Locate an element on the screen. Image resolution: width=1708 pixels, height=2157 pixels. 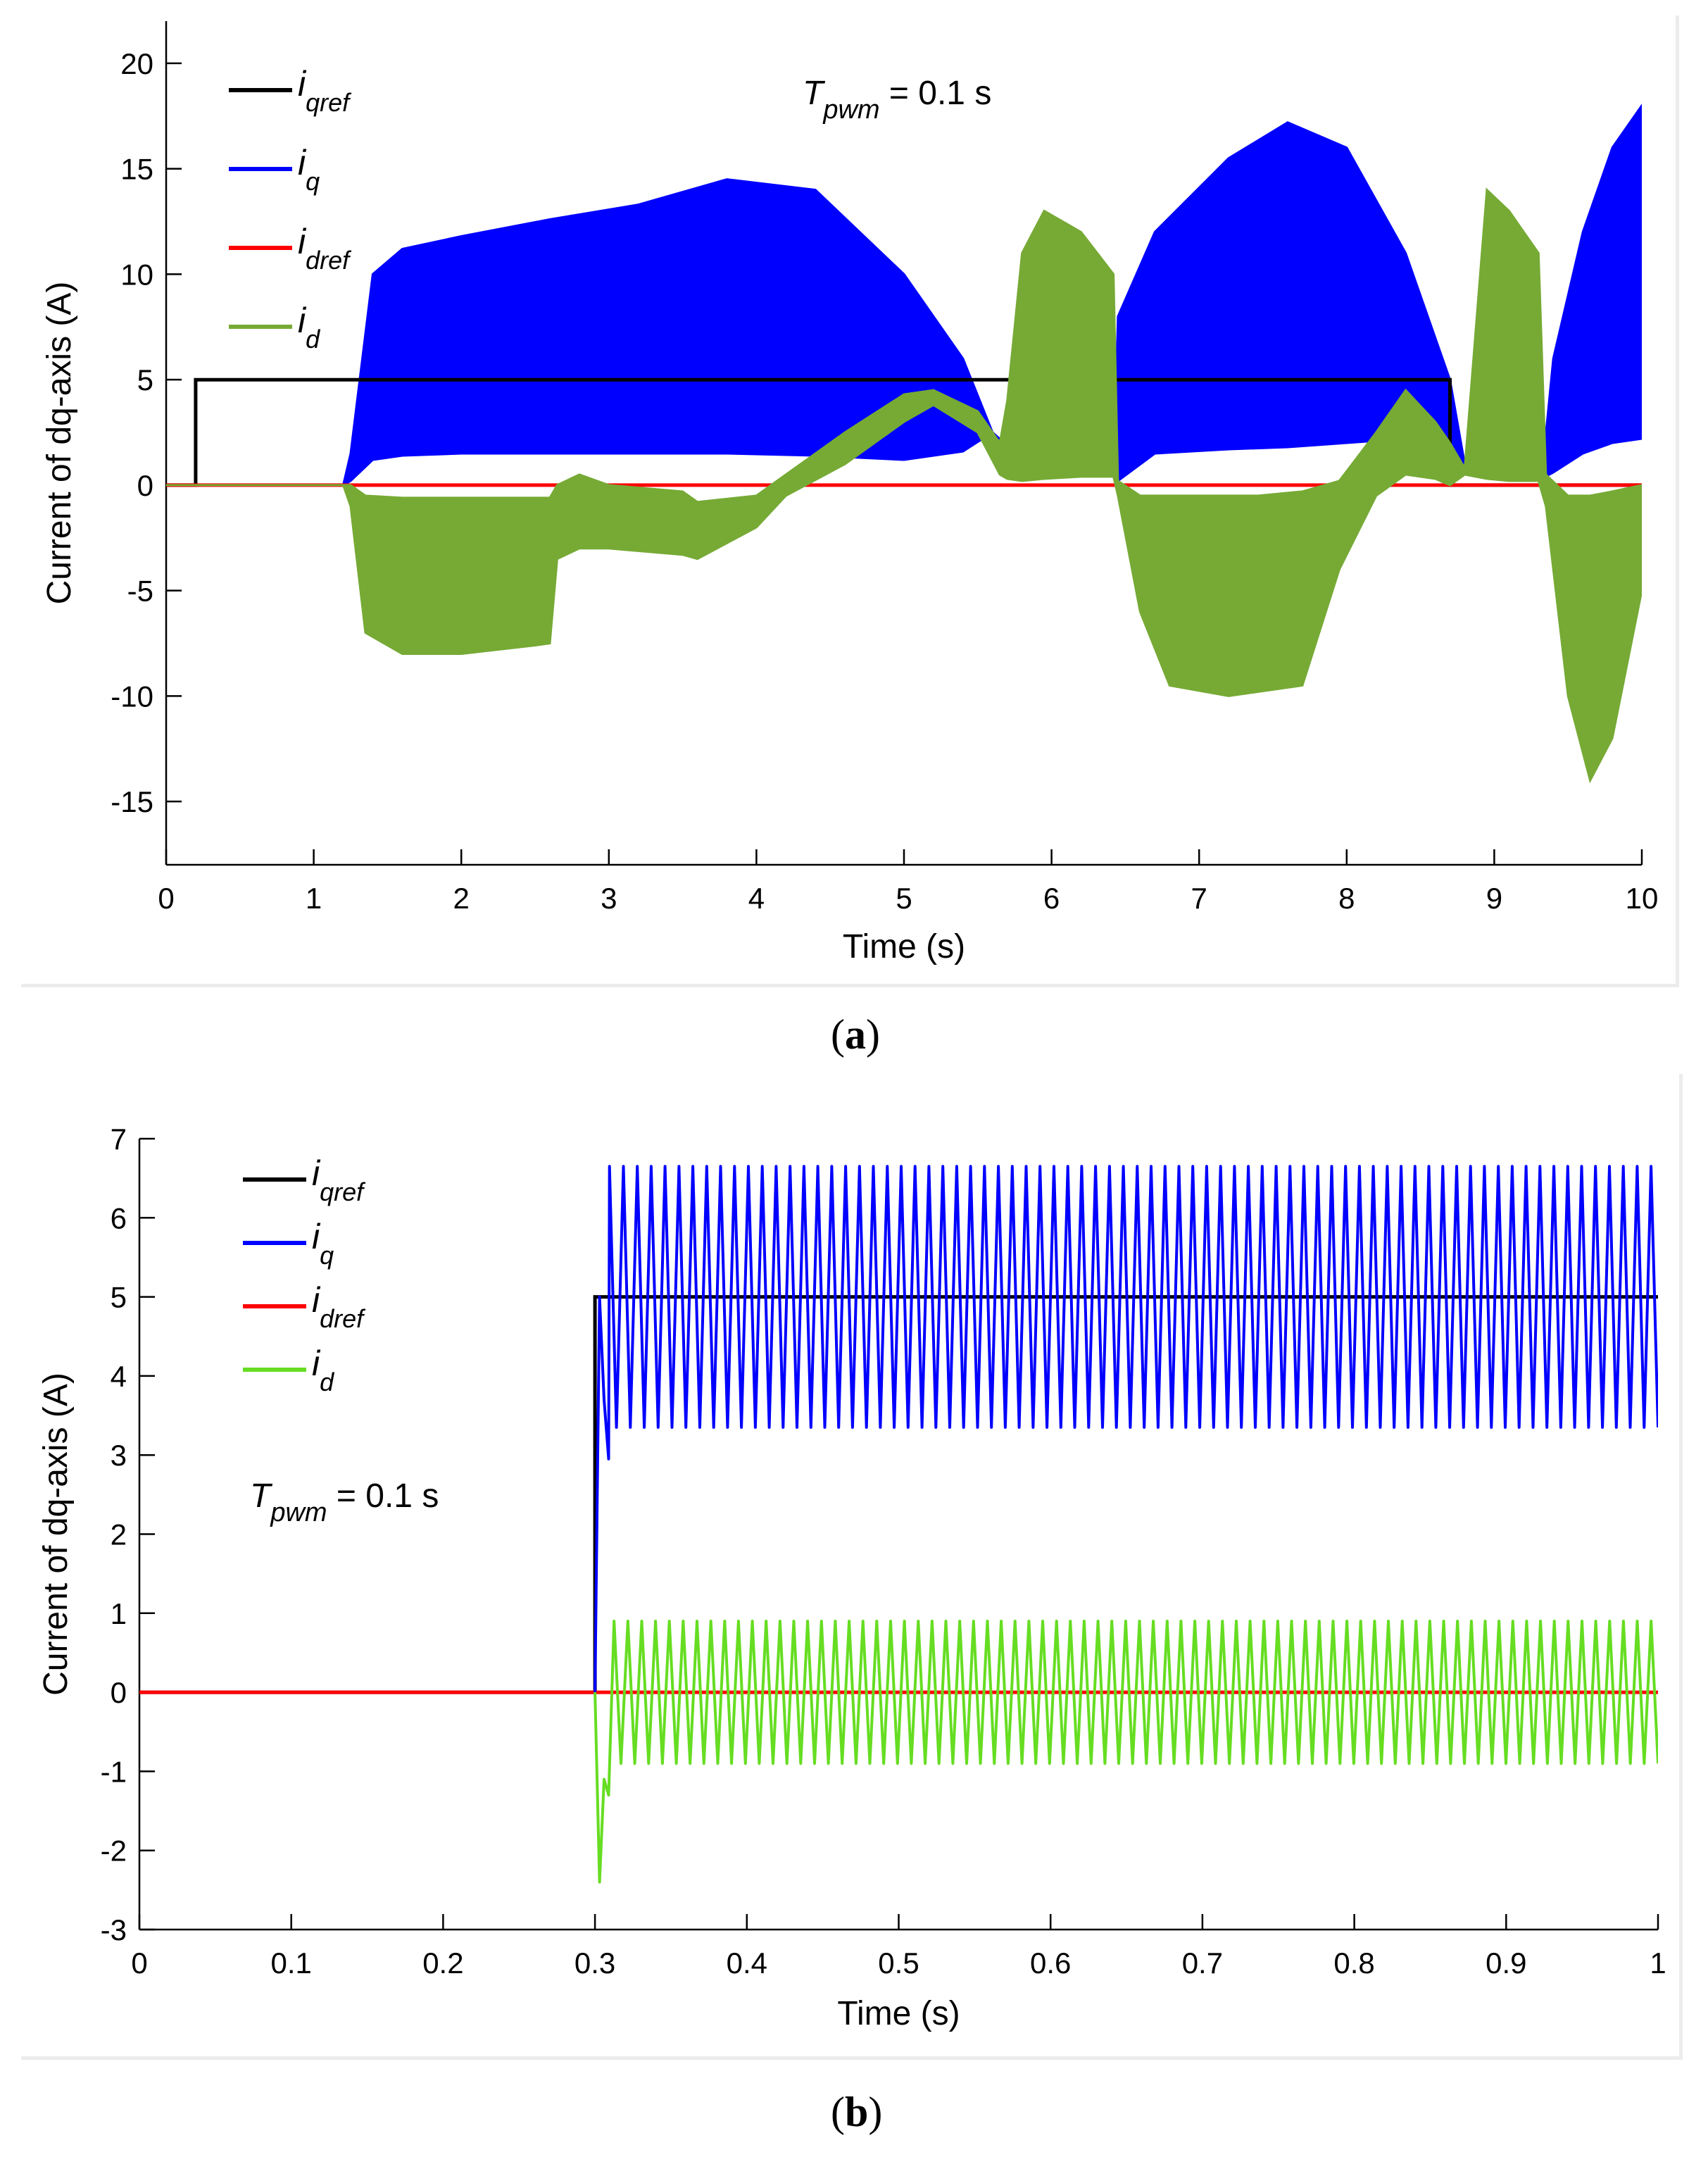
x-tick-label: 2 is located at coordinates (461, 898).